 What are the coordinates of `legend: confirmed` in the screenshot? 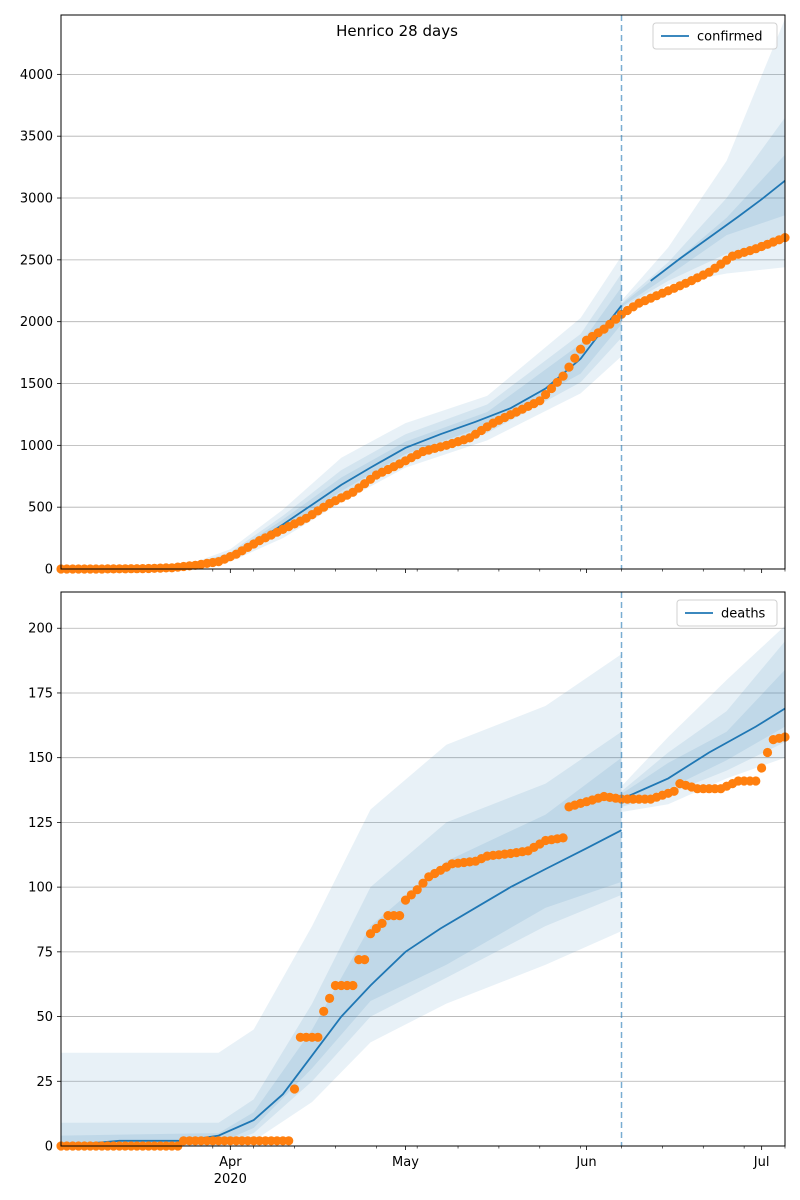 It's located at (715, 36).